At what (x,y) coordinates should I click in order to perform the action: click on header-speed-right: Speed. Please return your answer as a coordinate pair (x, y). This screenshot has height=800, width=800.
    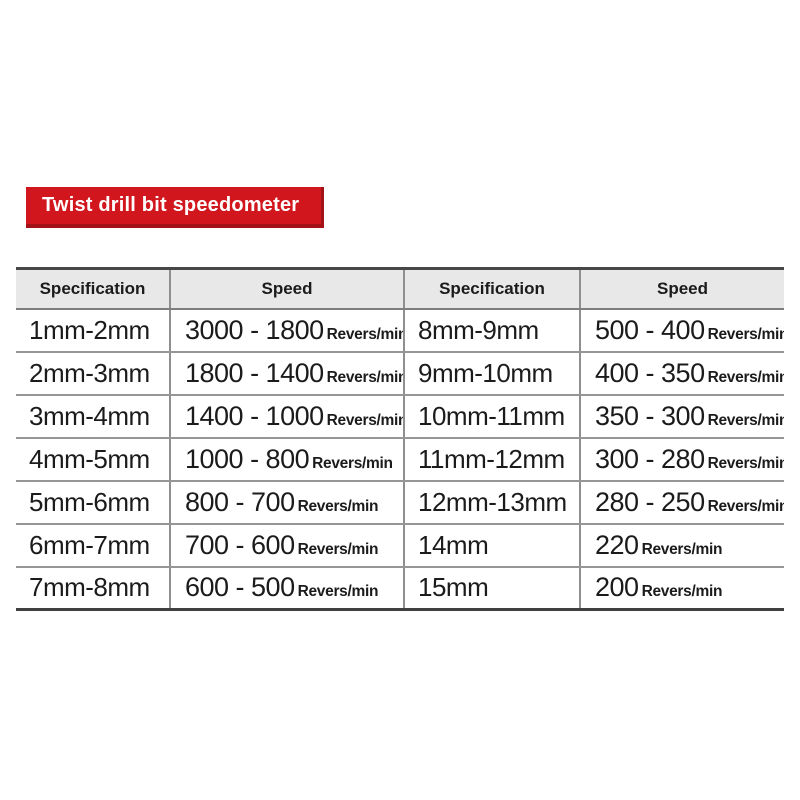
    Looking at the image, I should click on (682, 289).